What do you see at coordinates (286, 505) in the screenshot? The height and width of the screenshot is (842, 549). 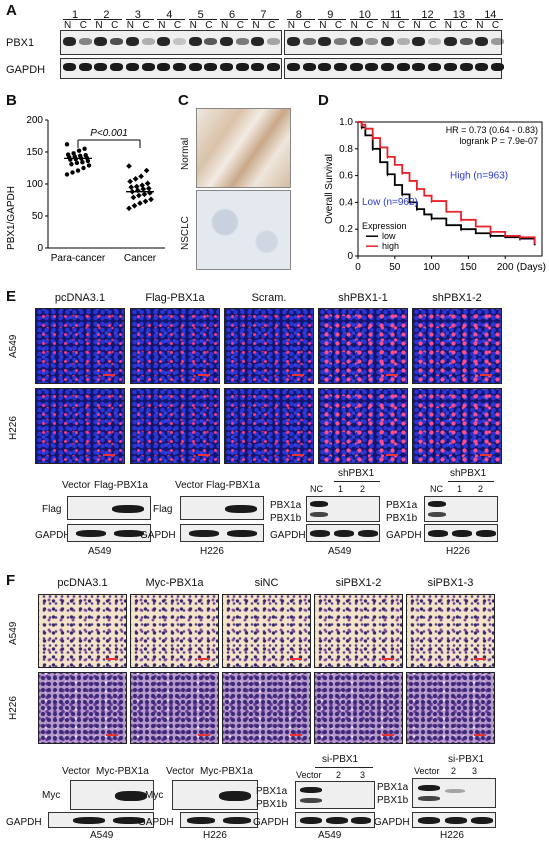 I see `e-blot3-row-pbx1a: PBX1a` at bounding box center [286, 505].